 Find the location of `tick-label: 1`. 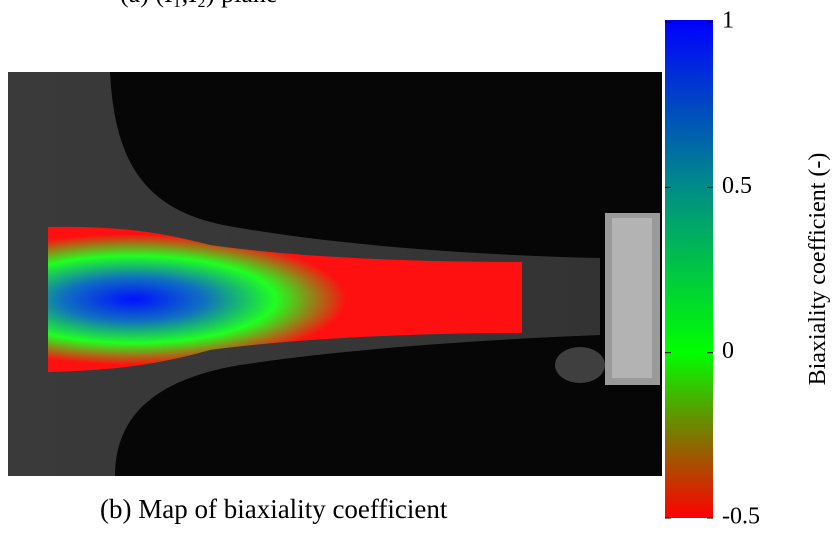

tick-label: 1 is located at coordinates (728, 21).